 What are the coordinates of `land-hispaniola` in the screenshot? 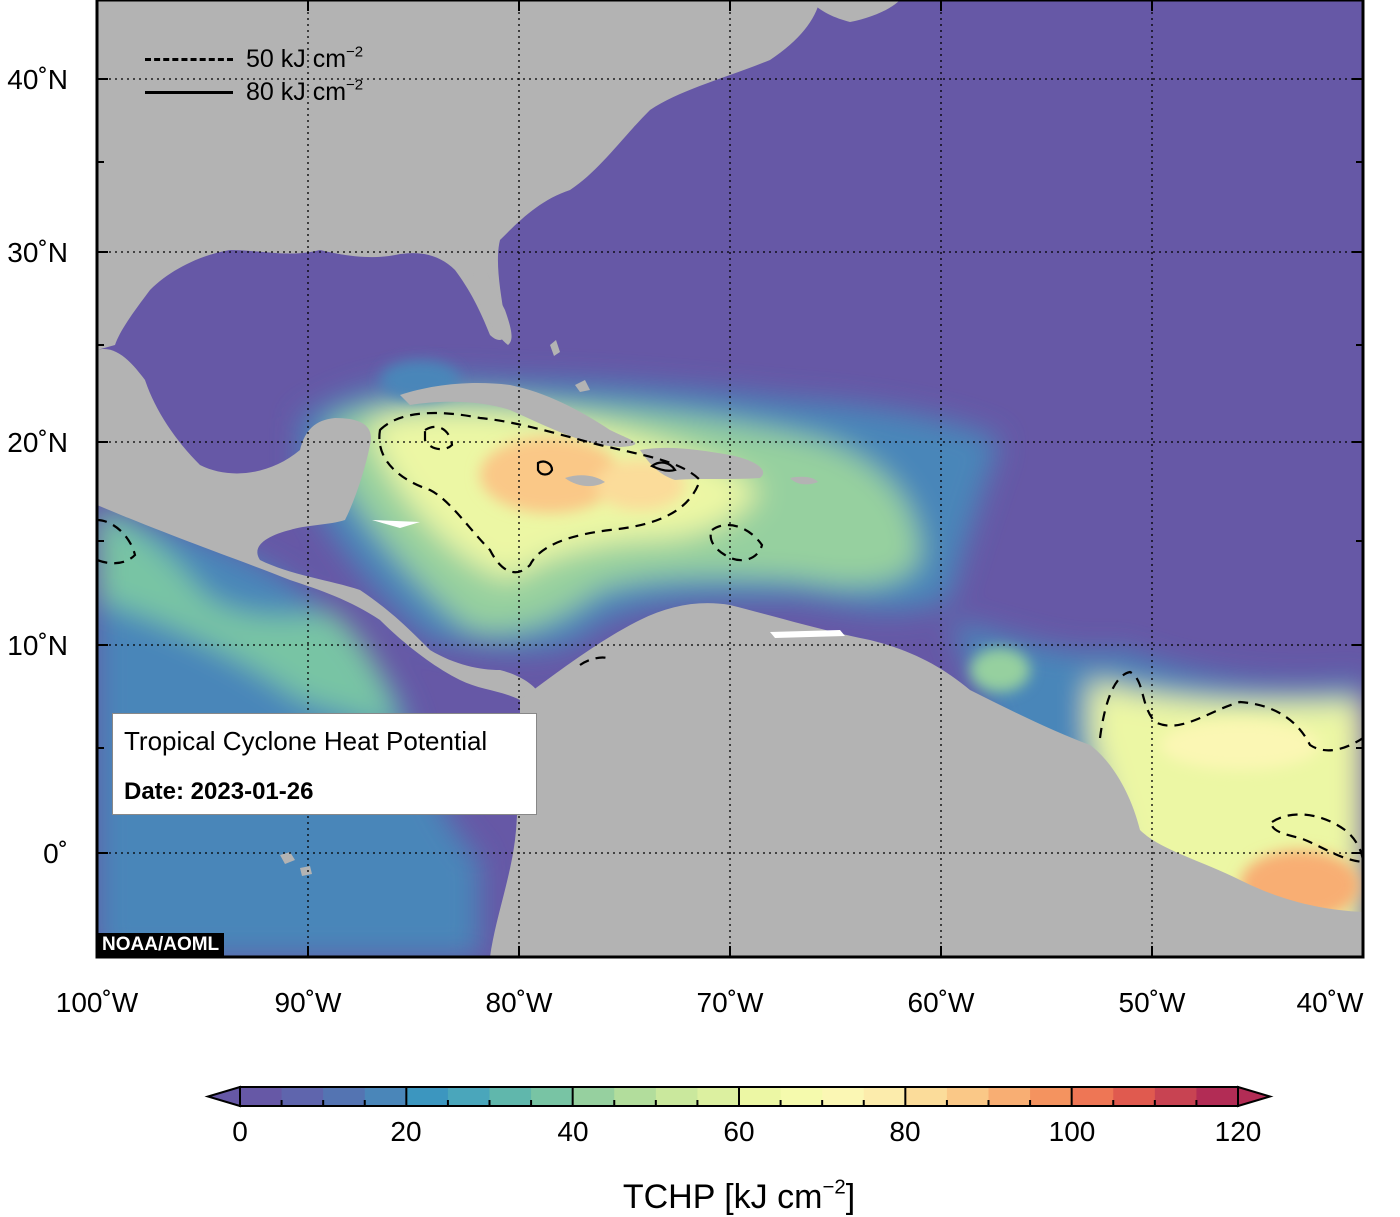 It's located at (702, 463).